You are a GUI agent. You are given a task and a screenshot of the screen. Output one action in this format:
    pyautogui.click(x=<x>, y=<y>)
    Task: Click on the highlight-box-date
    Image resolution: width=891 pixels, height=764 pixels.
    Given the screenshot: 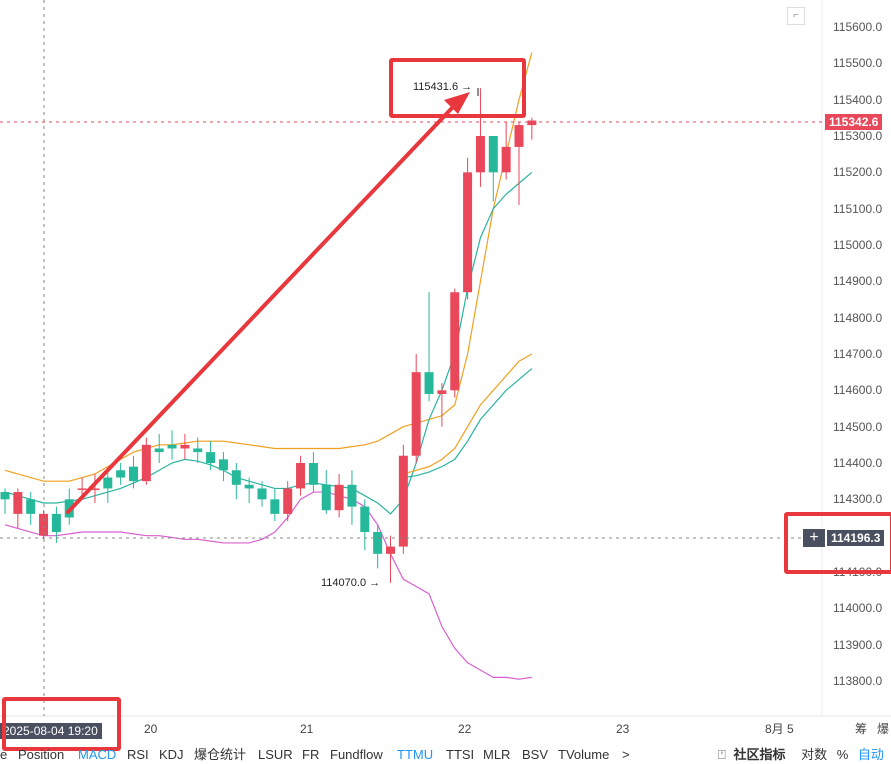 What is the action you would take?
    pyautogui.click(x=61, y=724)
    